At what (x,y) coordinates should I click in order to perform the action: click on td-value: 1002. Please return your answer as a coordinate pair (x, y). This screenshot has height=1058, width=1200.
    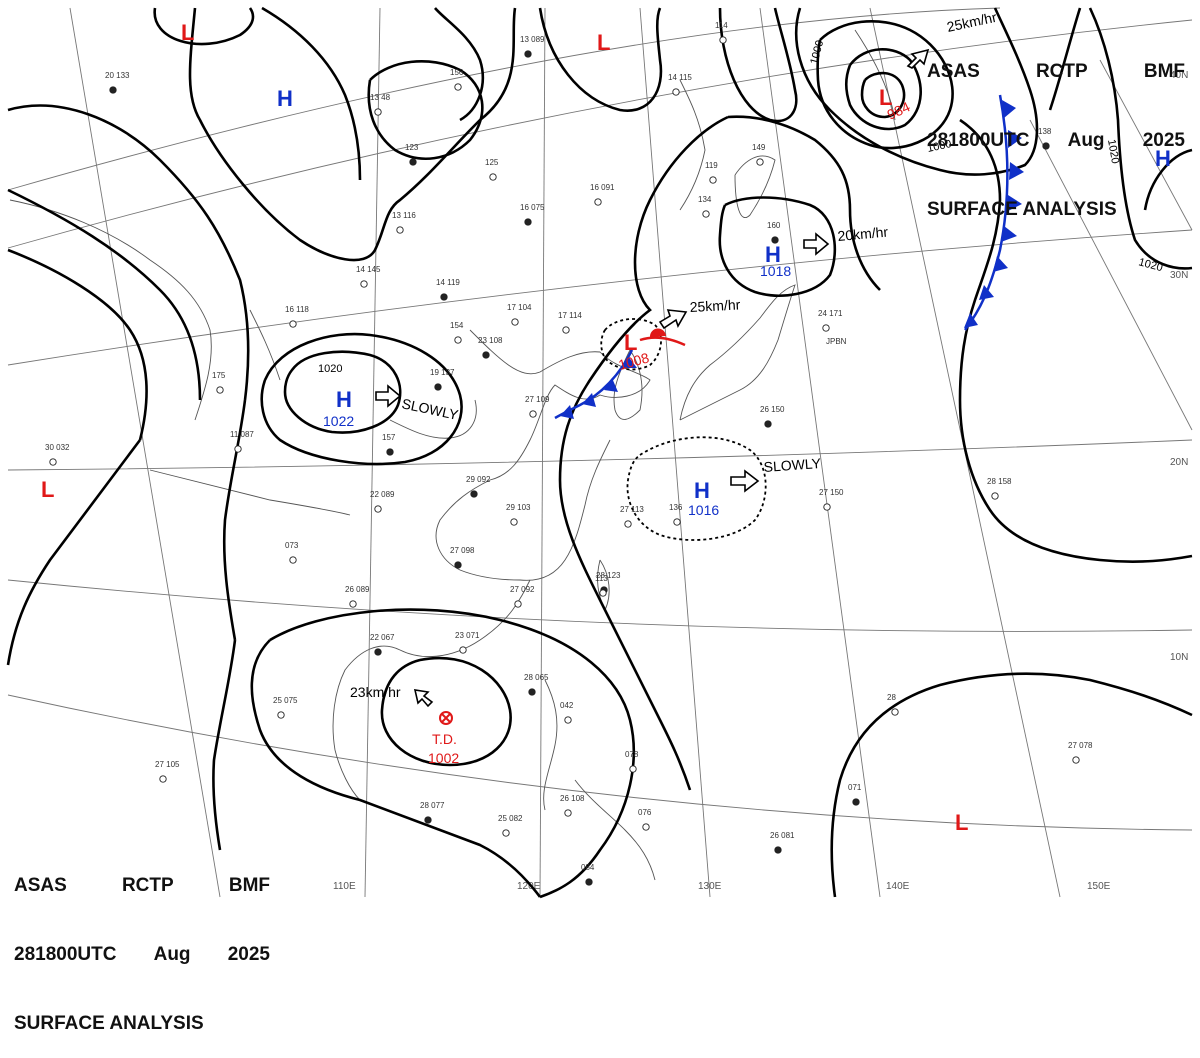
    Looking at the image, I should click on (443, 758).